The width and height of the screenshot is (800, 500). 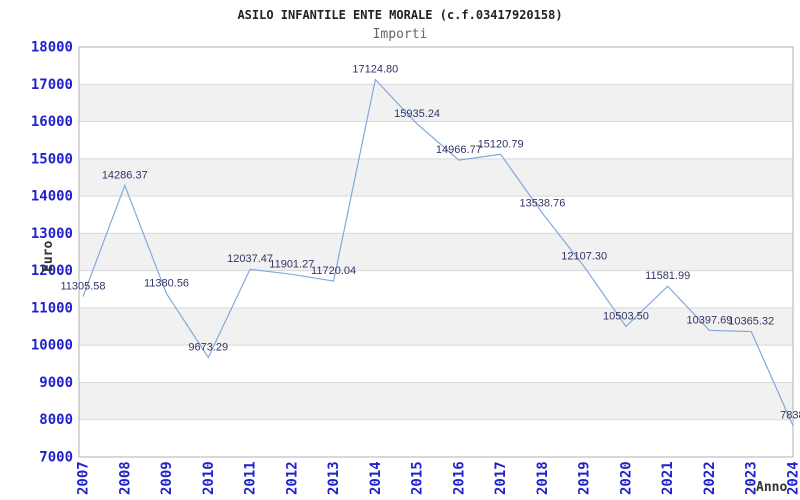 What do you see at coordinates (626, 478) in the screenshot?
I see `x-tick-label: 2020` at bounding box center [626, 478].